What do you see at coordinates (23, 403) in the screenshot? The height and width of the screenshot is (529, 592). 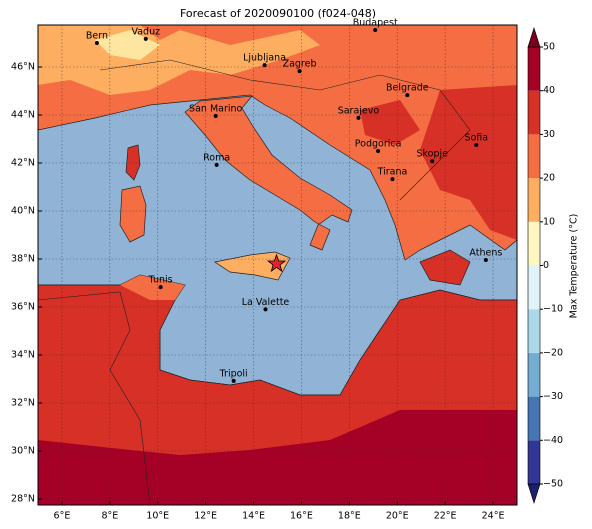 I see `y-tick-label: 32°N` at bounding box center [23, 403].